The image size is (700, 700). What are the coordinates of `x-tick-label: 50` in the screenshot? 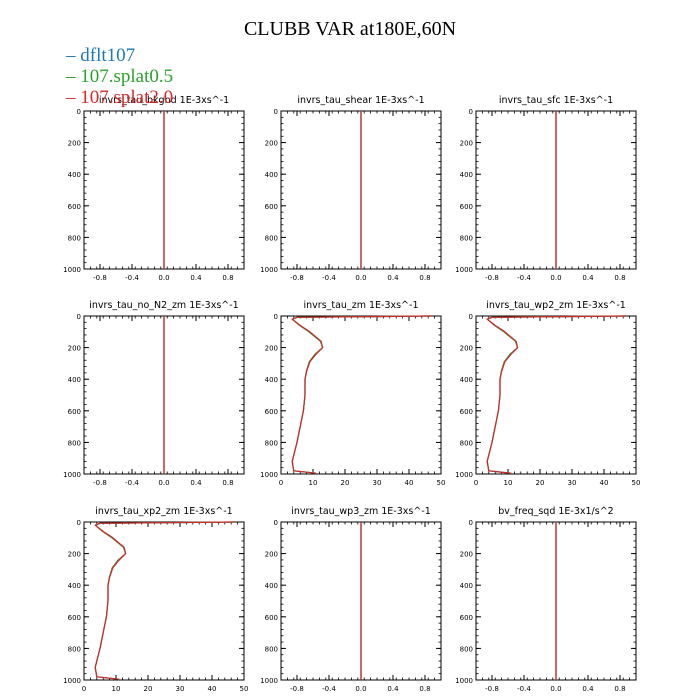 It's located at (244, 689).